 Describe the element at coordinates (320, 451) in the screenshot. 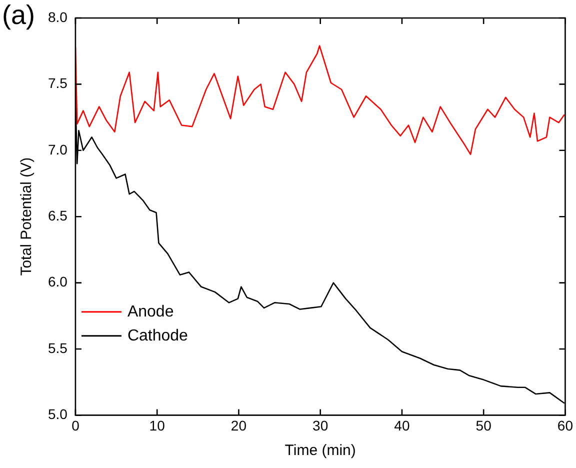

I see `x-axis-title: Time (min)` at that location.